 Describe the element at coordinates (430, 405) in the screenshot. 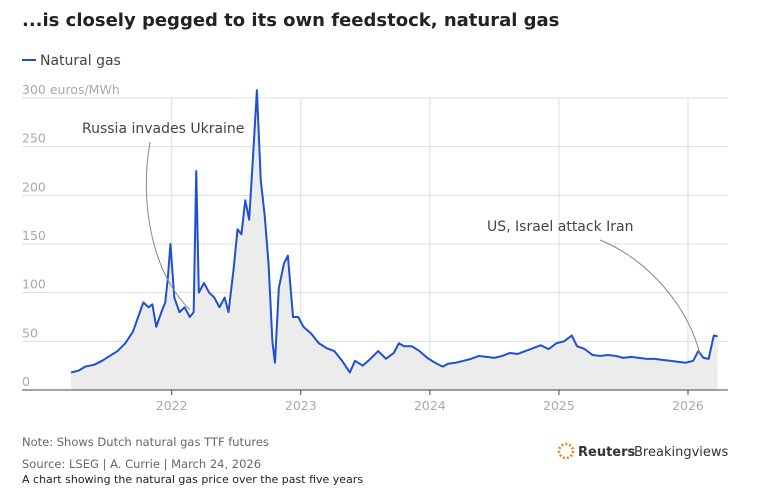

I see `x-tick-label: 2024` at that location.